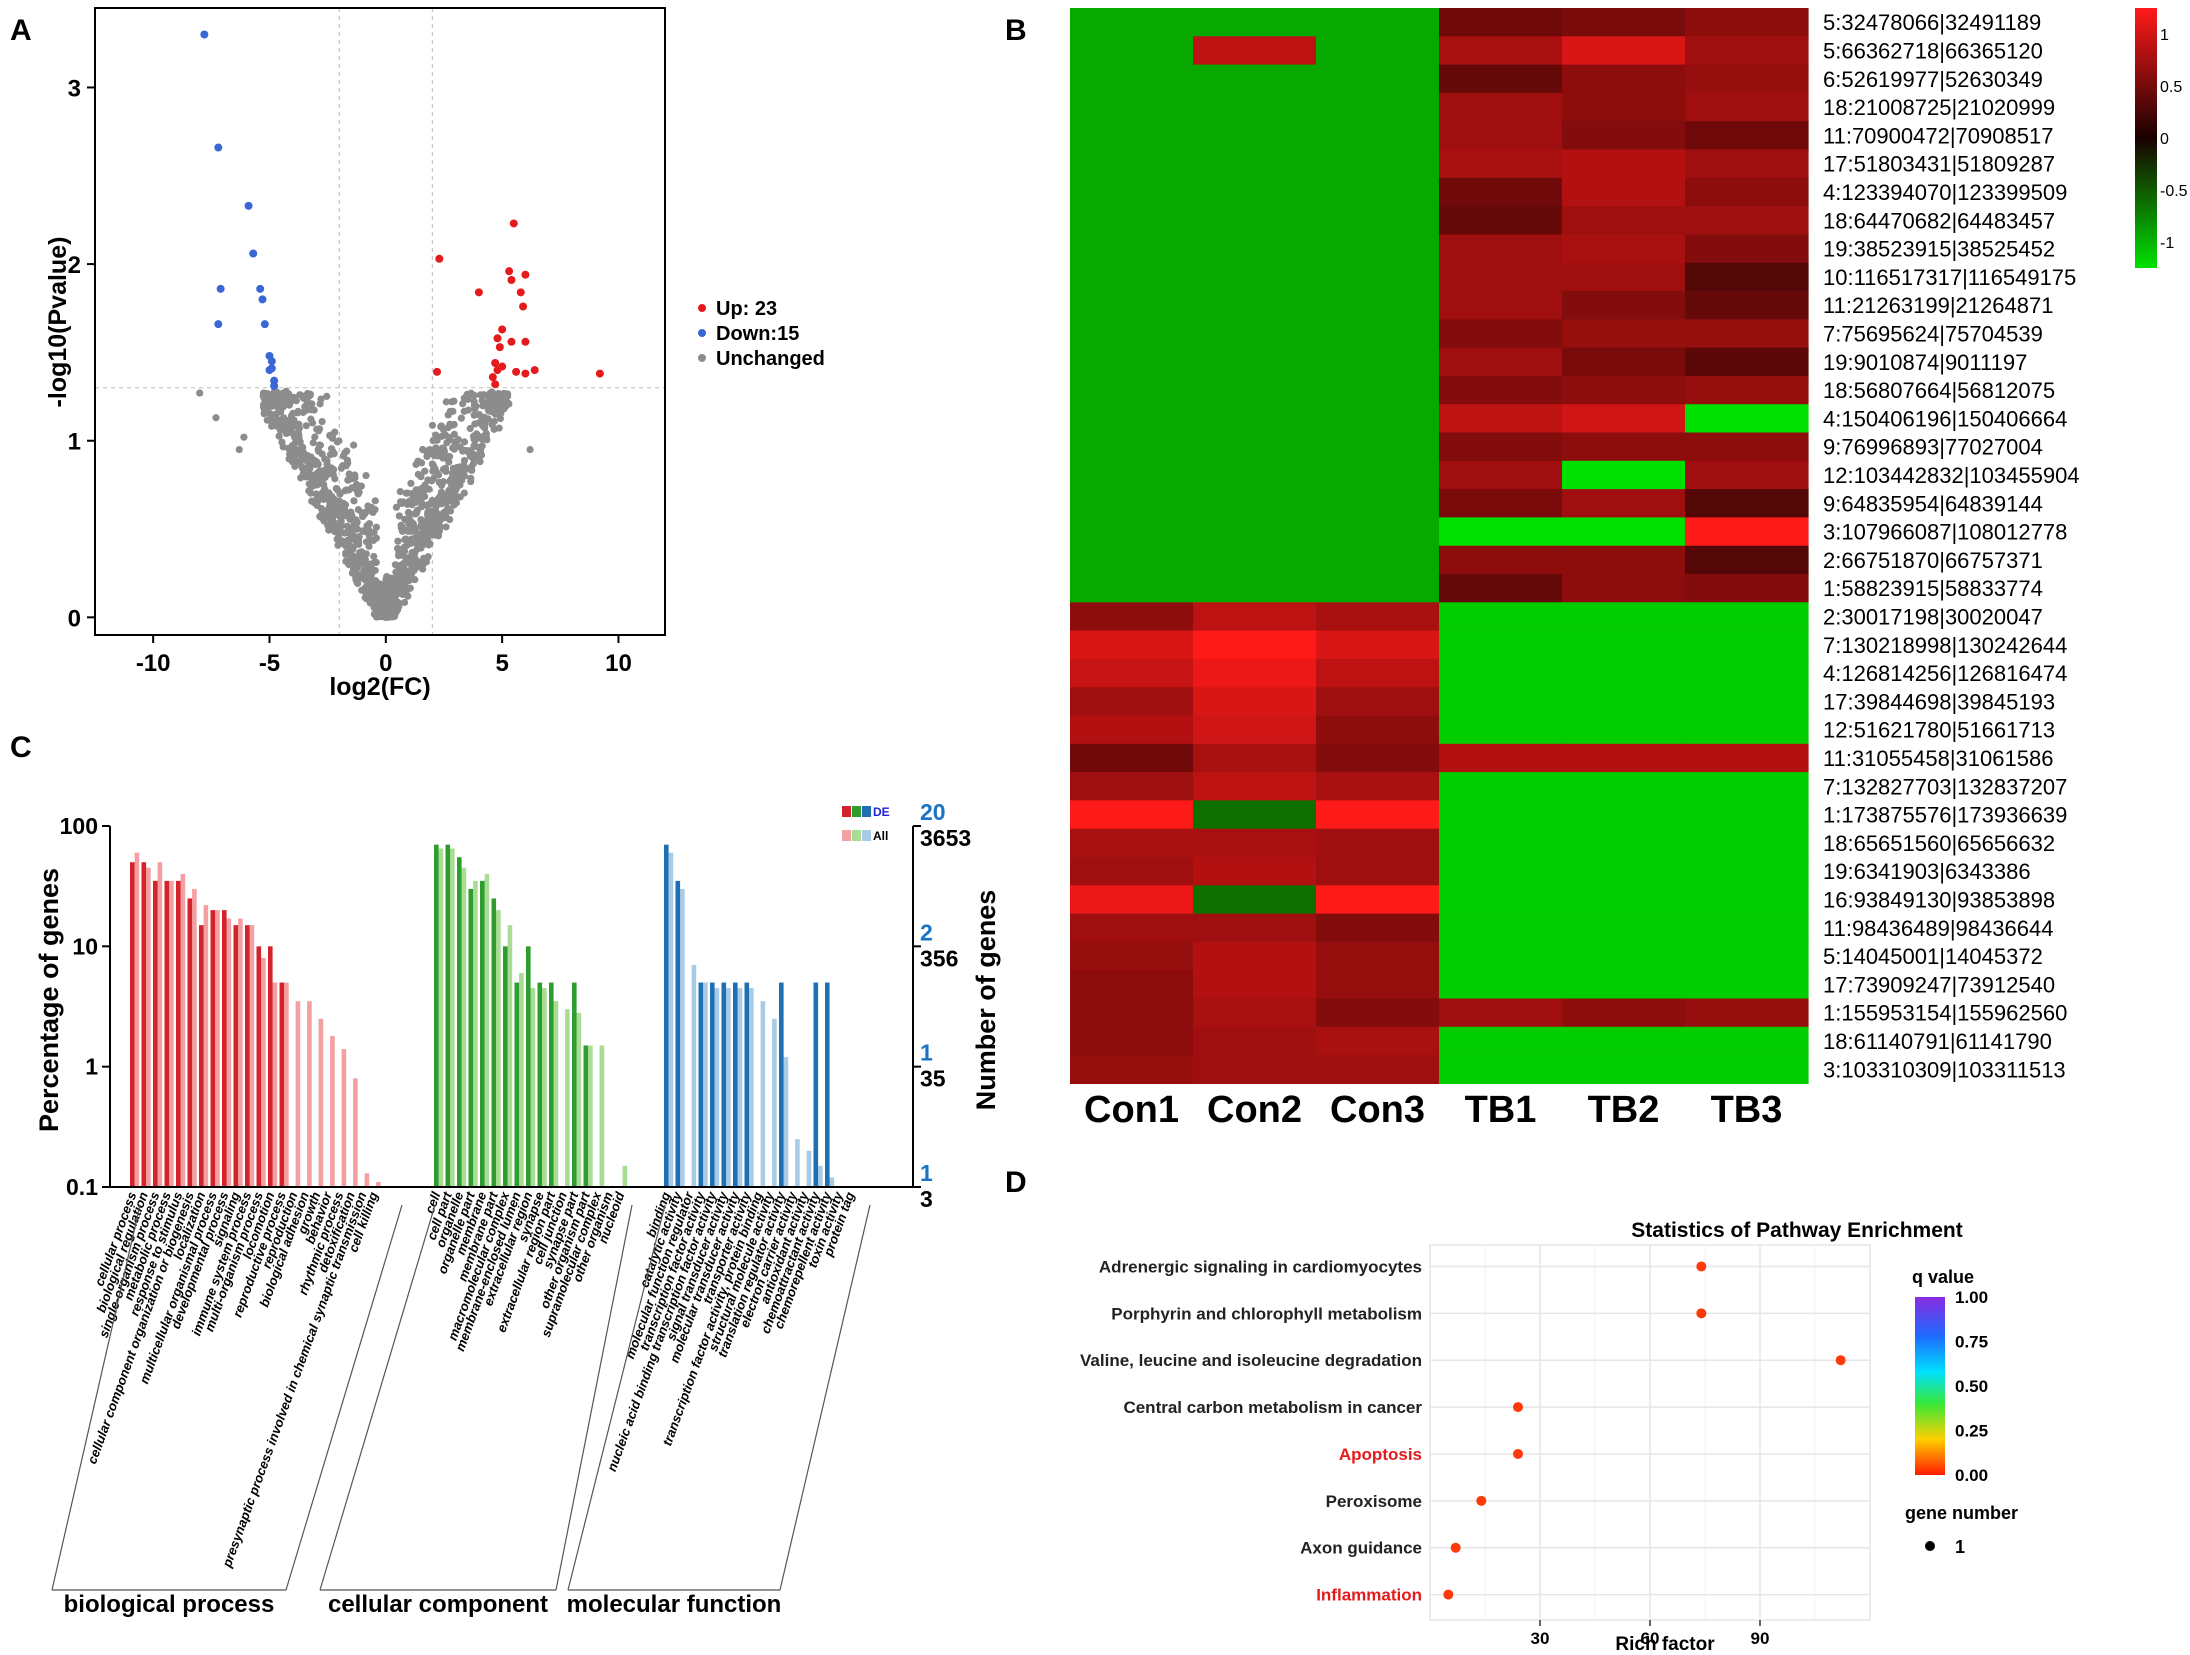 The width and height of the screenshot is (2190, 1655). What do you see at coordinates (1951, 475) in the screenshot?
I see `heatmap-row-label: 12:103442832|103455904` at bounding box center [1951, 475].